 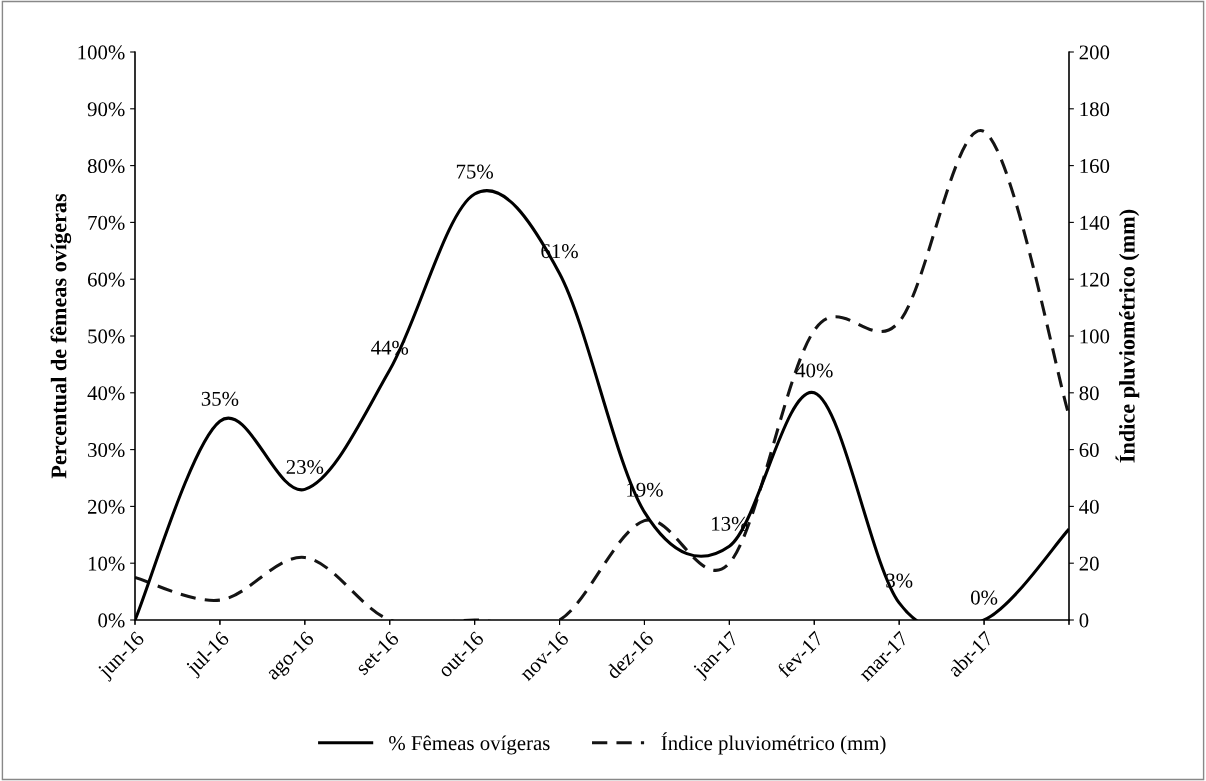 I want to click on y-tick-label: 30%, so click(x=106, y=450).